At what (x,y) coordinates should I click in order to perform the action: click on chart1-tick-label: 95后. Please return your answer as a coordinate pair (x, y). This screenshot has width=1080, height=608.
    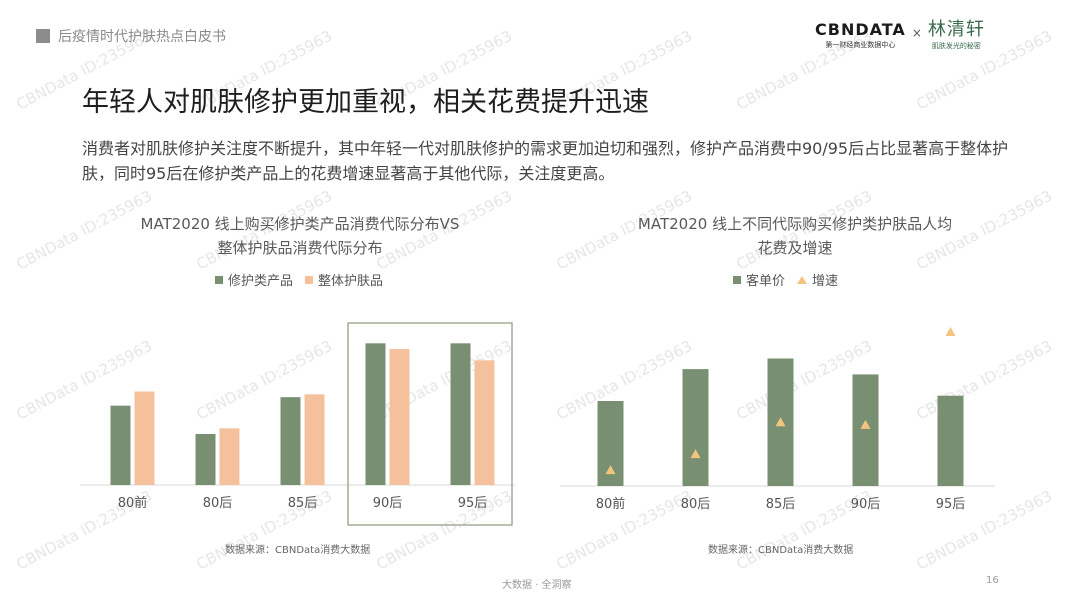
    Looking at the image, I should click on (473, 503).